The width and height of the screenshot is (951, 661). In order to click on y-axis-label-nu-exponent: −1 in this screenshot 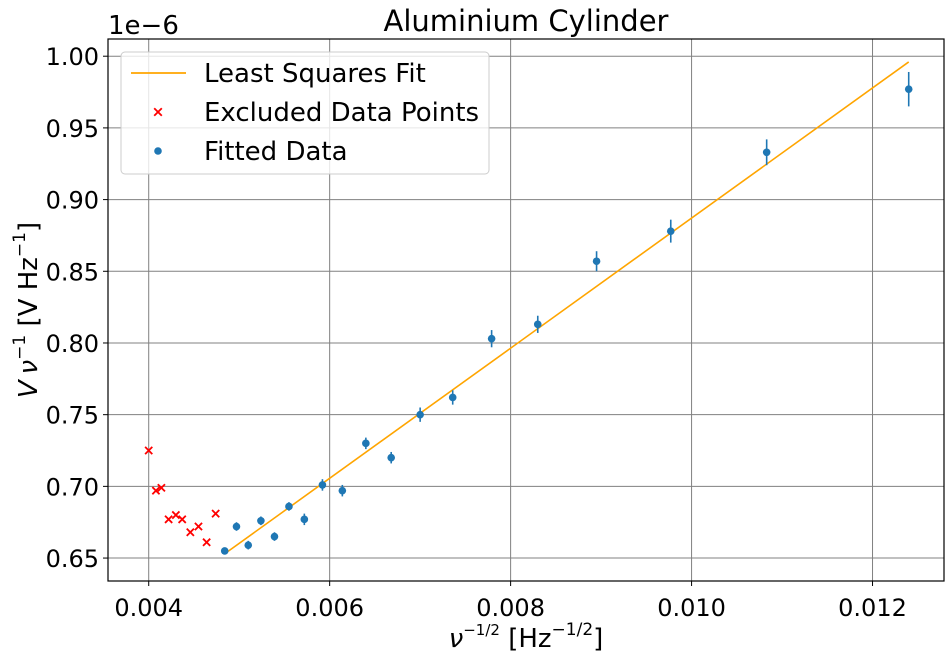, I will do `click(20, 347)`.